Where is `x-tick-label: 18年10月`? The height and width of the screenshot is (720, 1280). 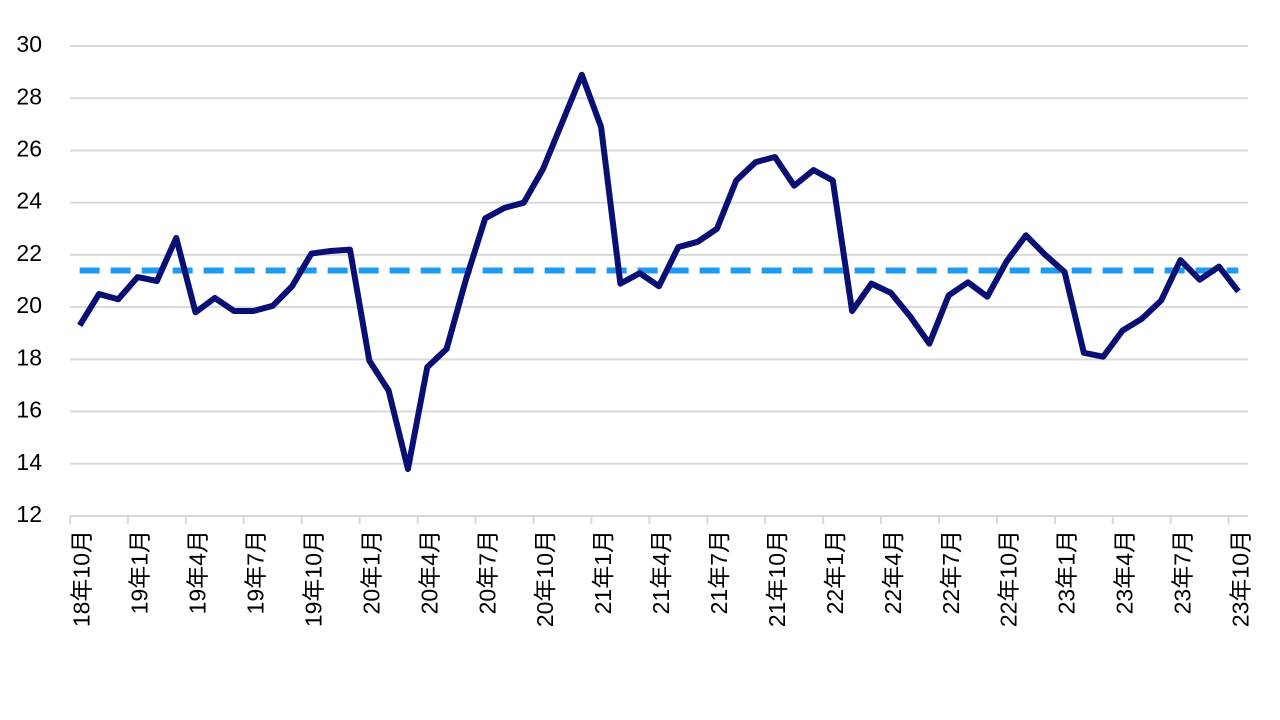
x-tick-label: 18年10月 is located at coordinates (82, 578).